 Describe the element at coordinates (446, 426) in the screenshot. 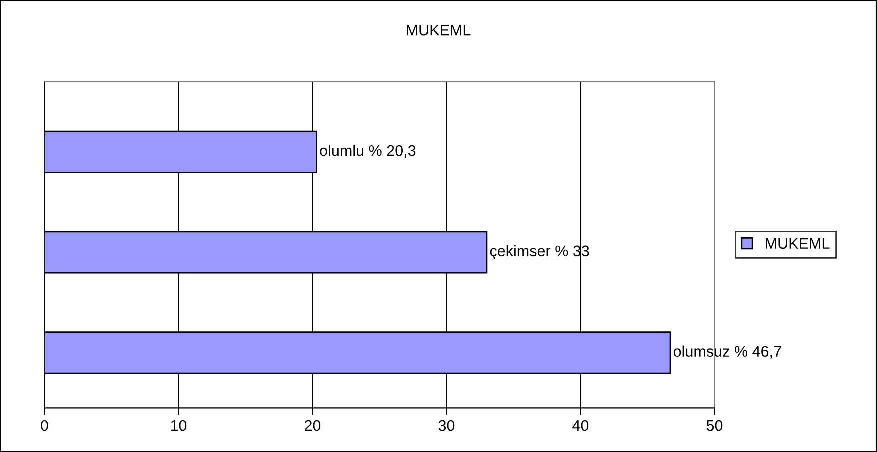

I see `x-tick-label: 30` at that location.